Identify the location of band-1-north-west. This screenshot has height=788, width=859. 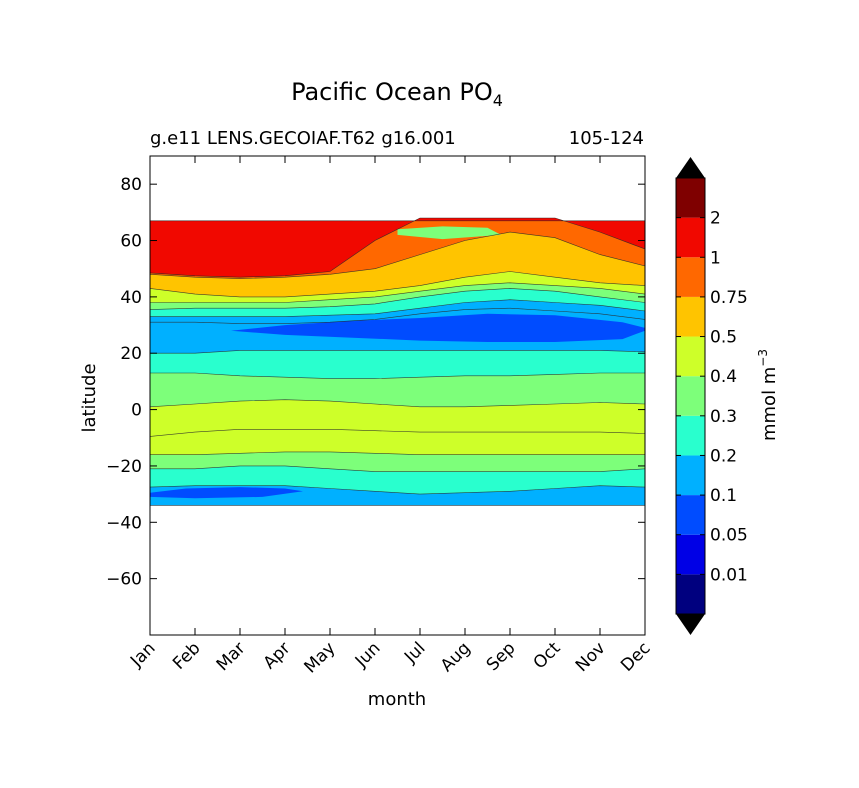
(251, 249).